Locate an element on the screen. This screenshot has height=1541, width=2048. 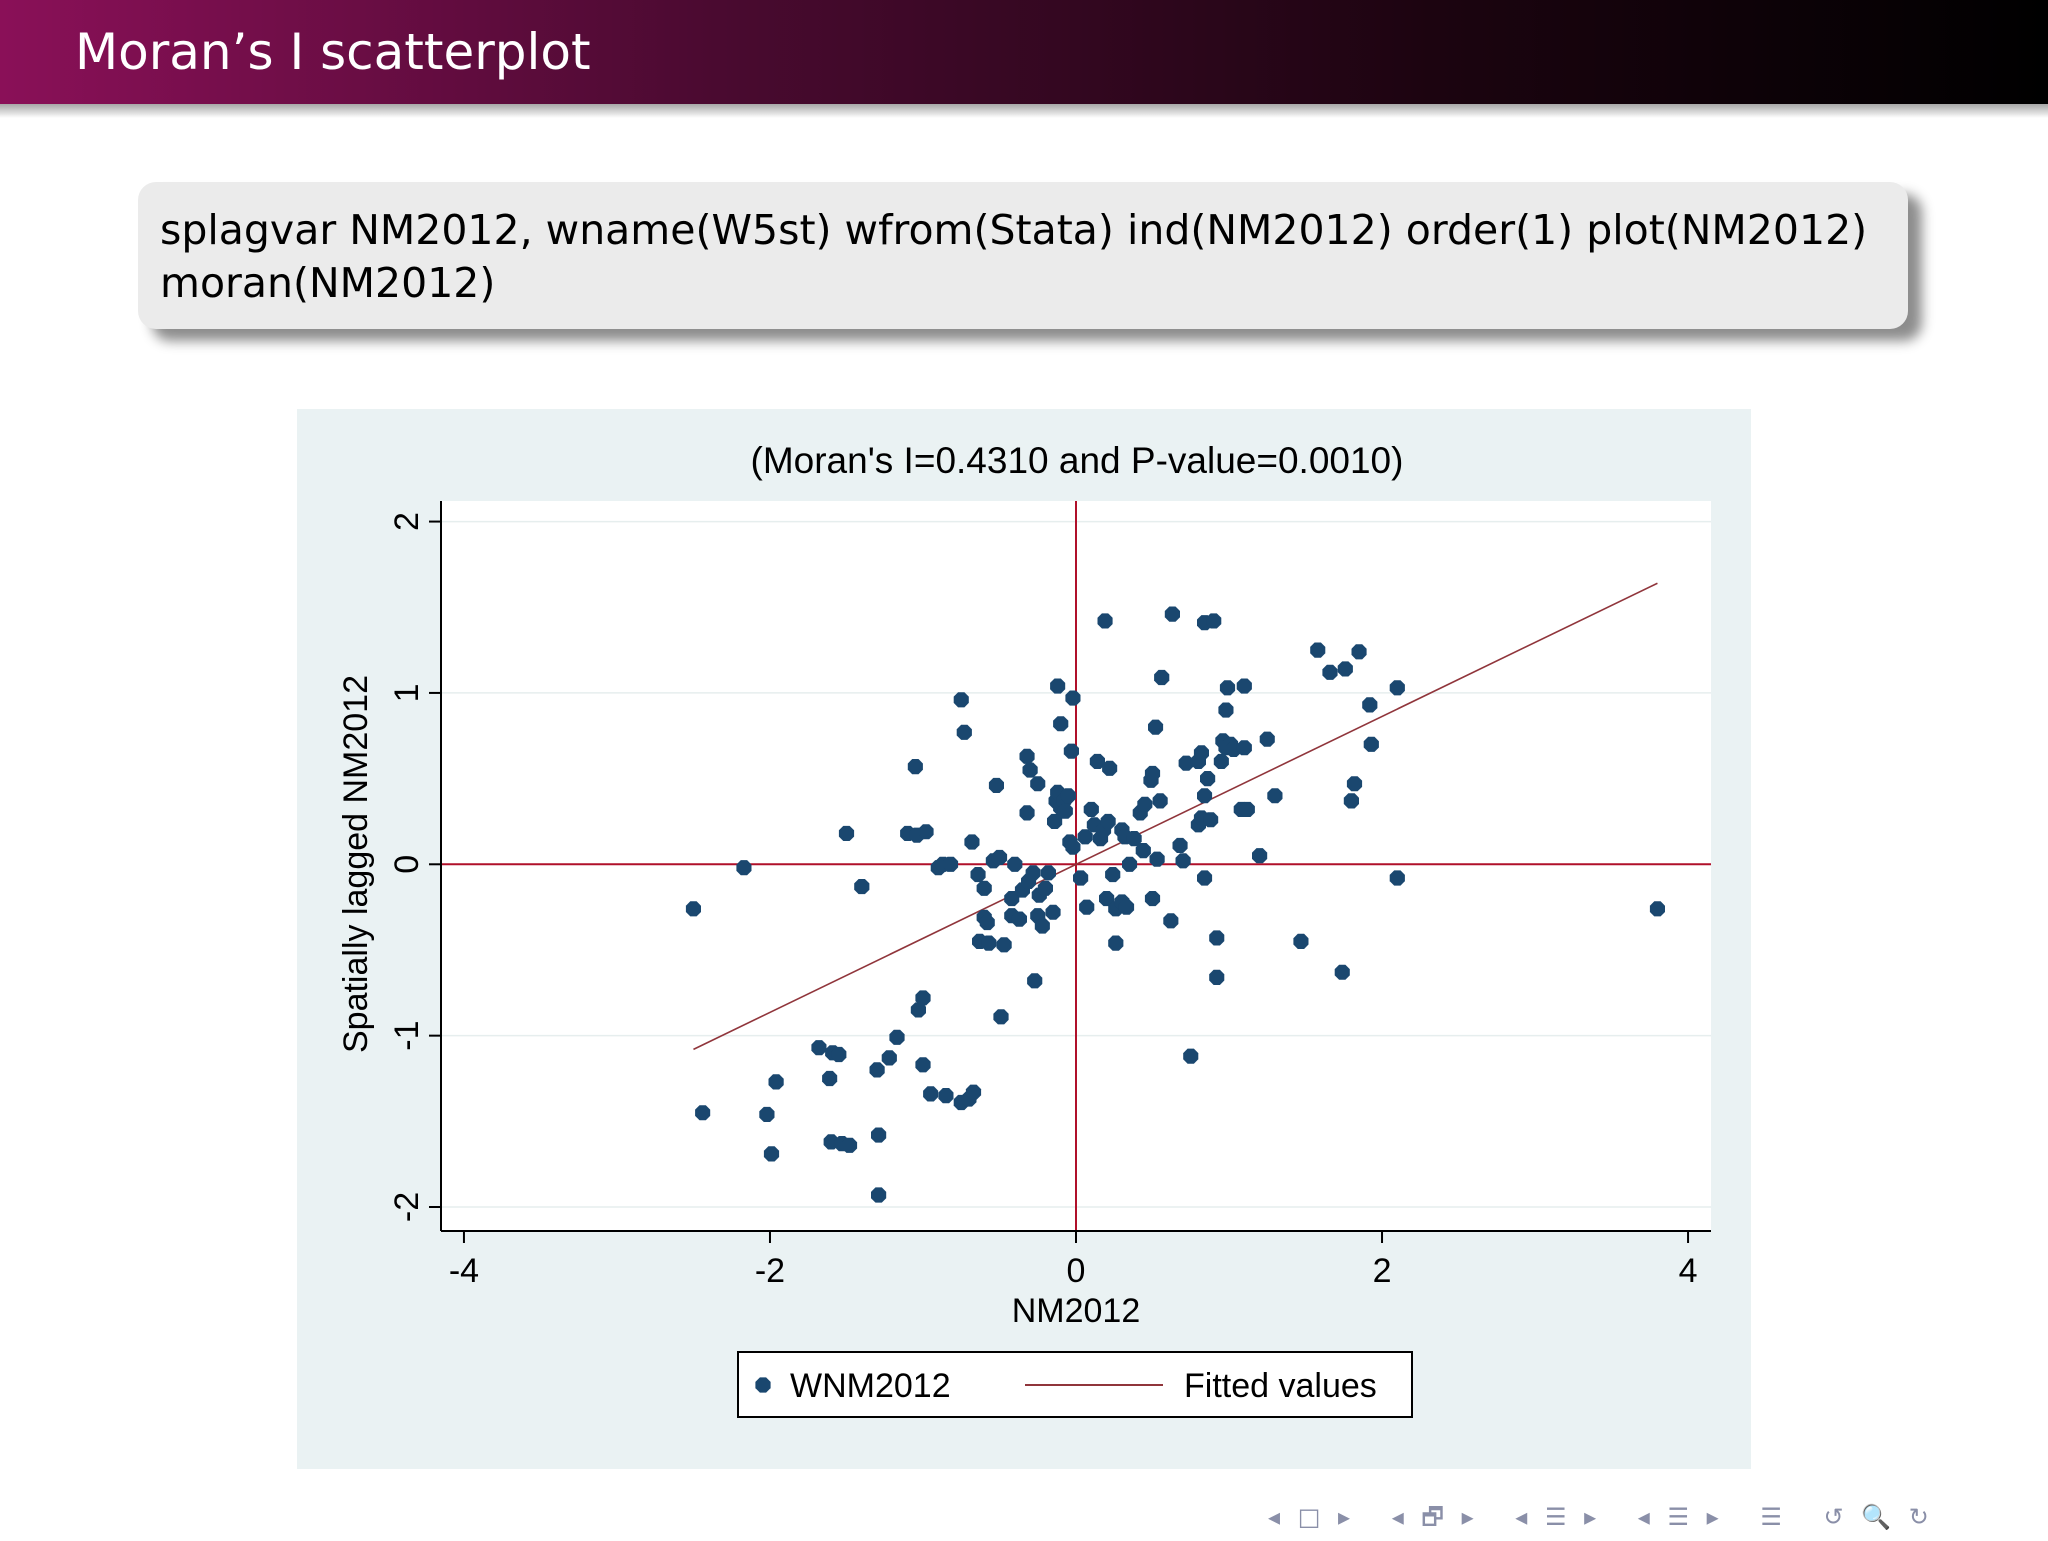
nav-prev-subsection-icon: ◂ is located at coordinates (1643, 1517).